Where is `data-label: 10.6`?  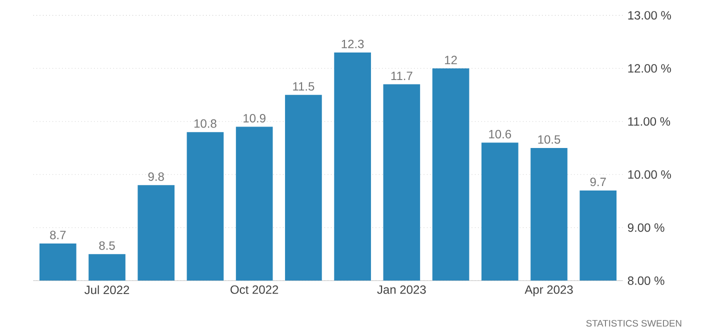 data-label: 10.6 is located at coordinates (500, 134).